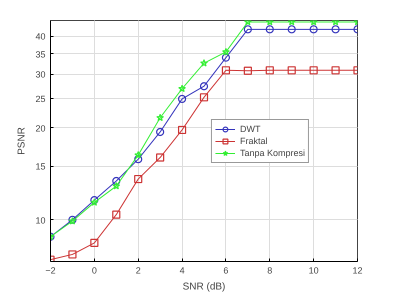  I want to click on x-tick-label: 8, so click(269, 271).